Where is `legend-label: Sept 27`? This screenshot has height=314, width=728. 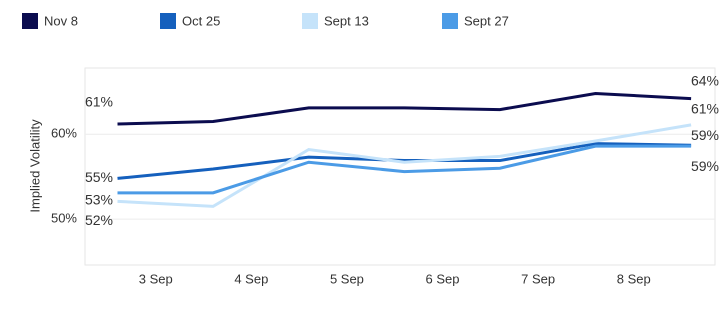
legend-label: Sept 27 is located at coordinates (486, 20).